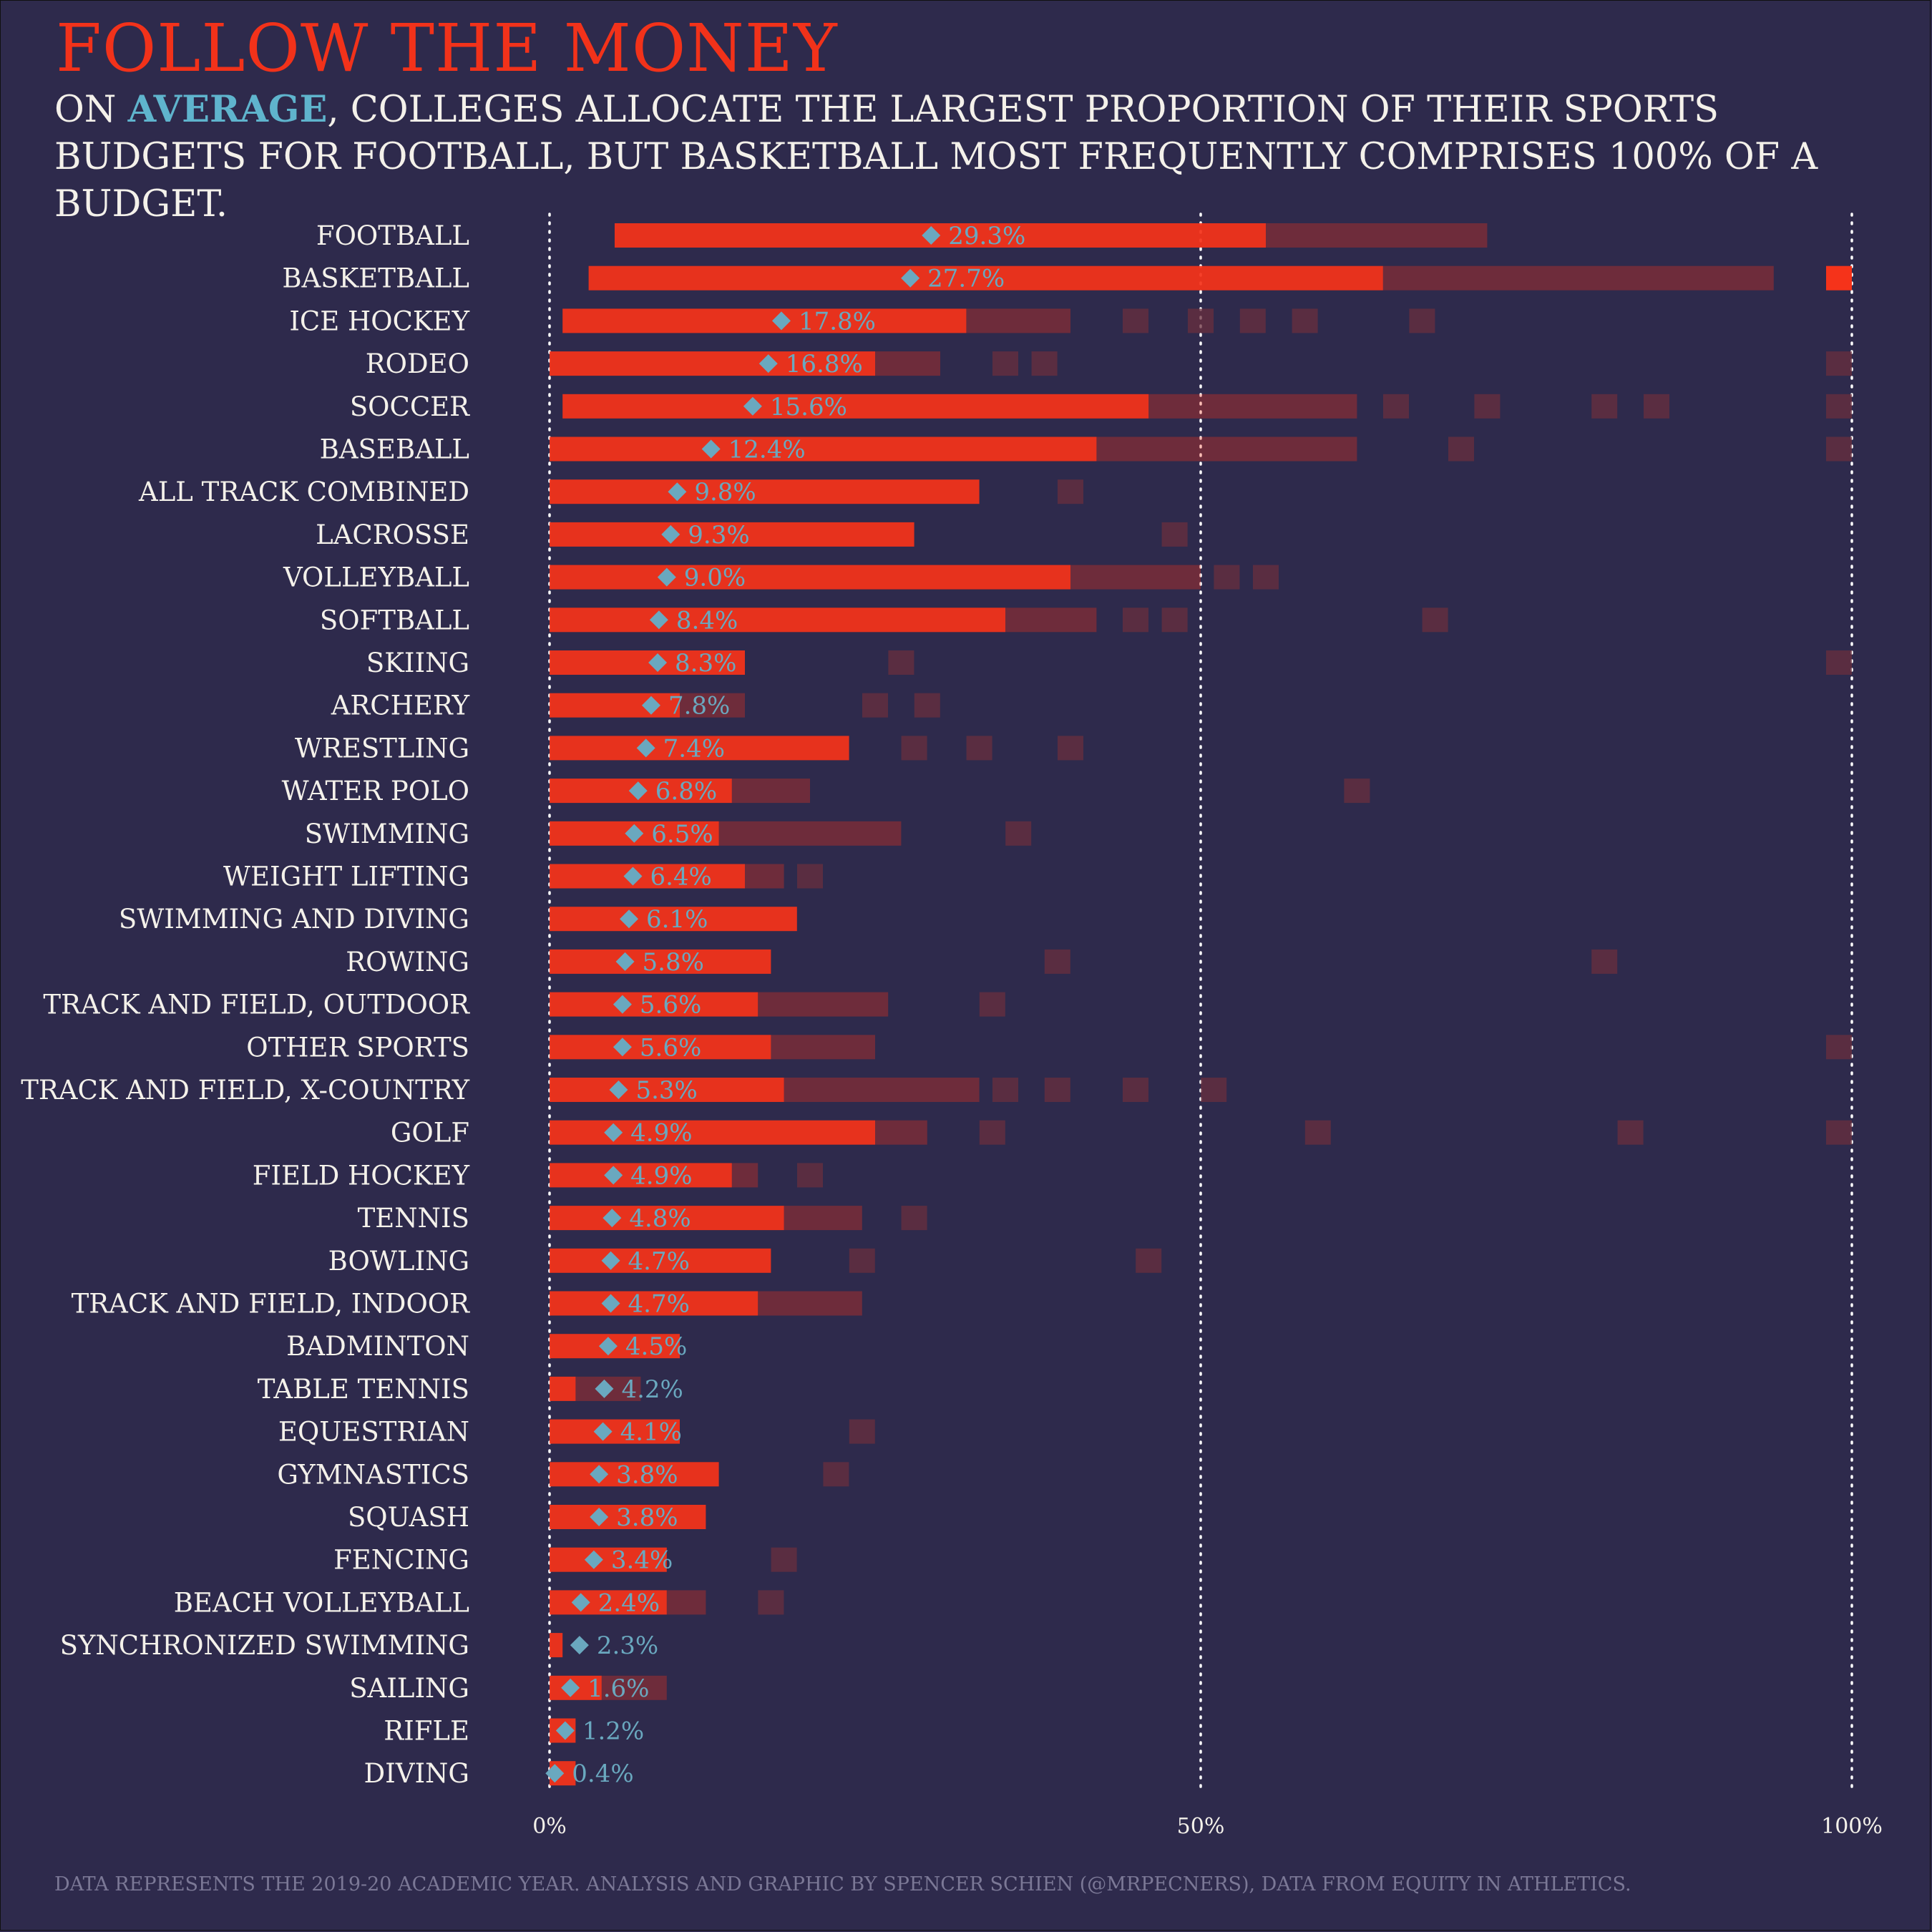 This screenshot has width=1932, height=1932. What do you see at coordinates (410, 407) in the screenshot?
I see `category-label: SOCCER` at bounding box center [410, 407].